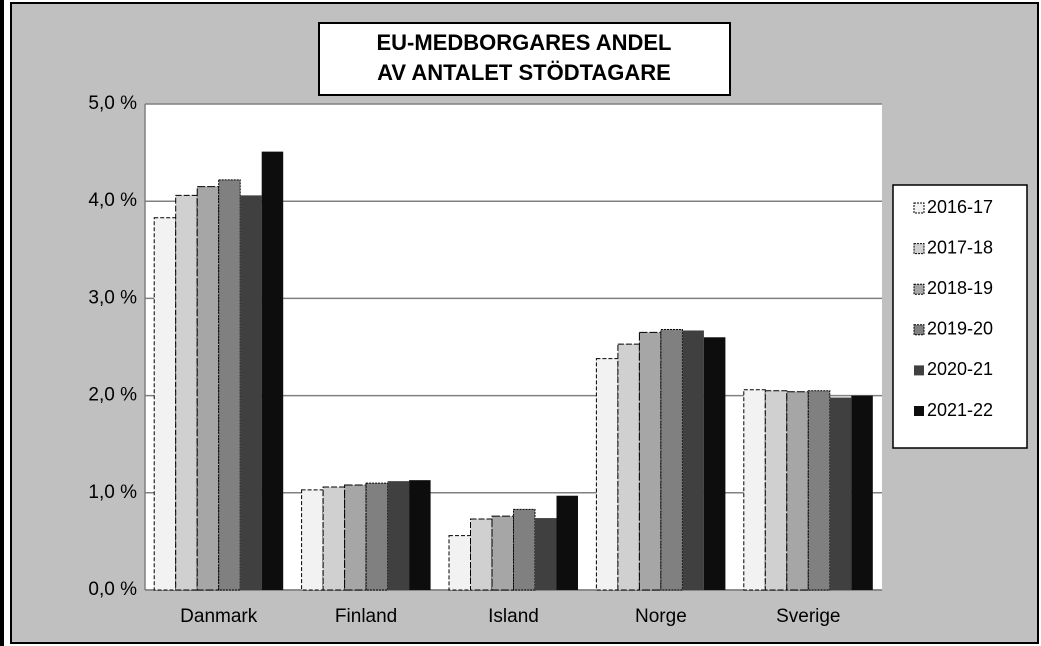 This screenshot has height=646, width=1041. I want to click on edge, so click(2, 323).